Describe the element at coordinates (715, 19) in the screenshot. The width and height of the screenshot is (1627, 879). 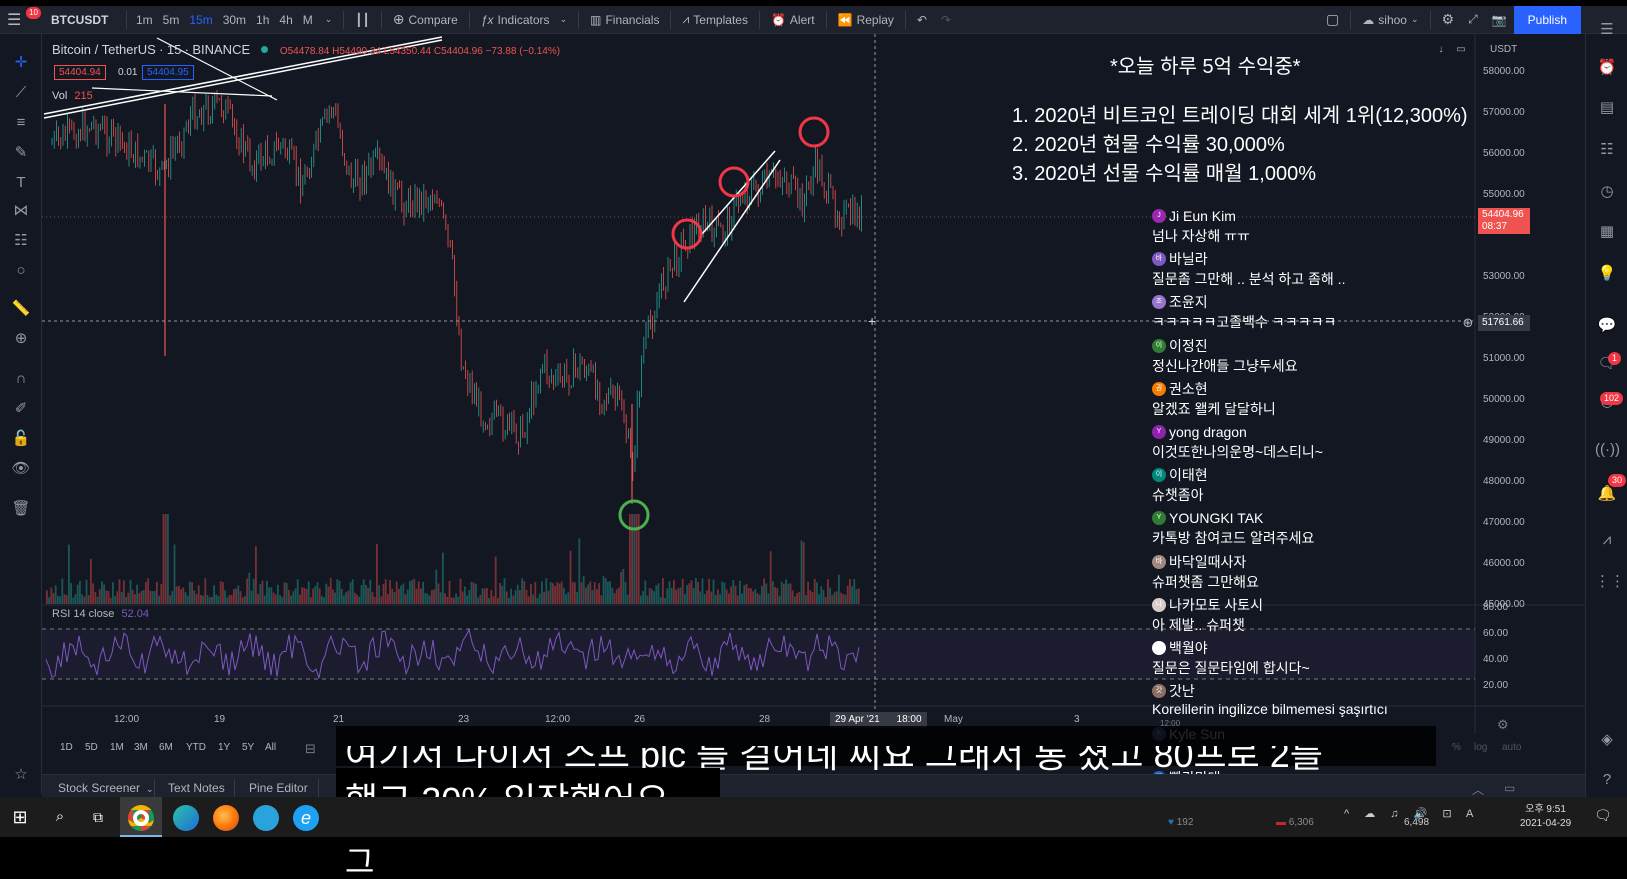
I see `templates-button: ⩘ Templates` at that location.